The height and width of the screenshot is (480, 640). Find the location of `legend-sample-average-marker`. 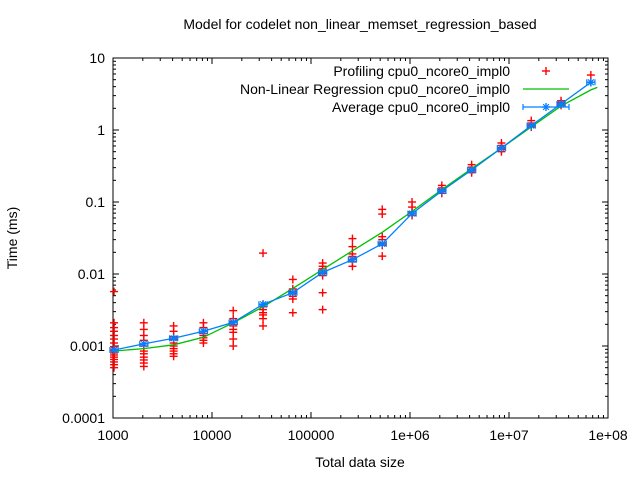

legend-sample-average-marker is located at coordinates (546, 107).